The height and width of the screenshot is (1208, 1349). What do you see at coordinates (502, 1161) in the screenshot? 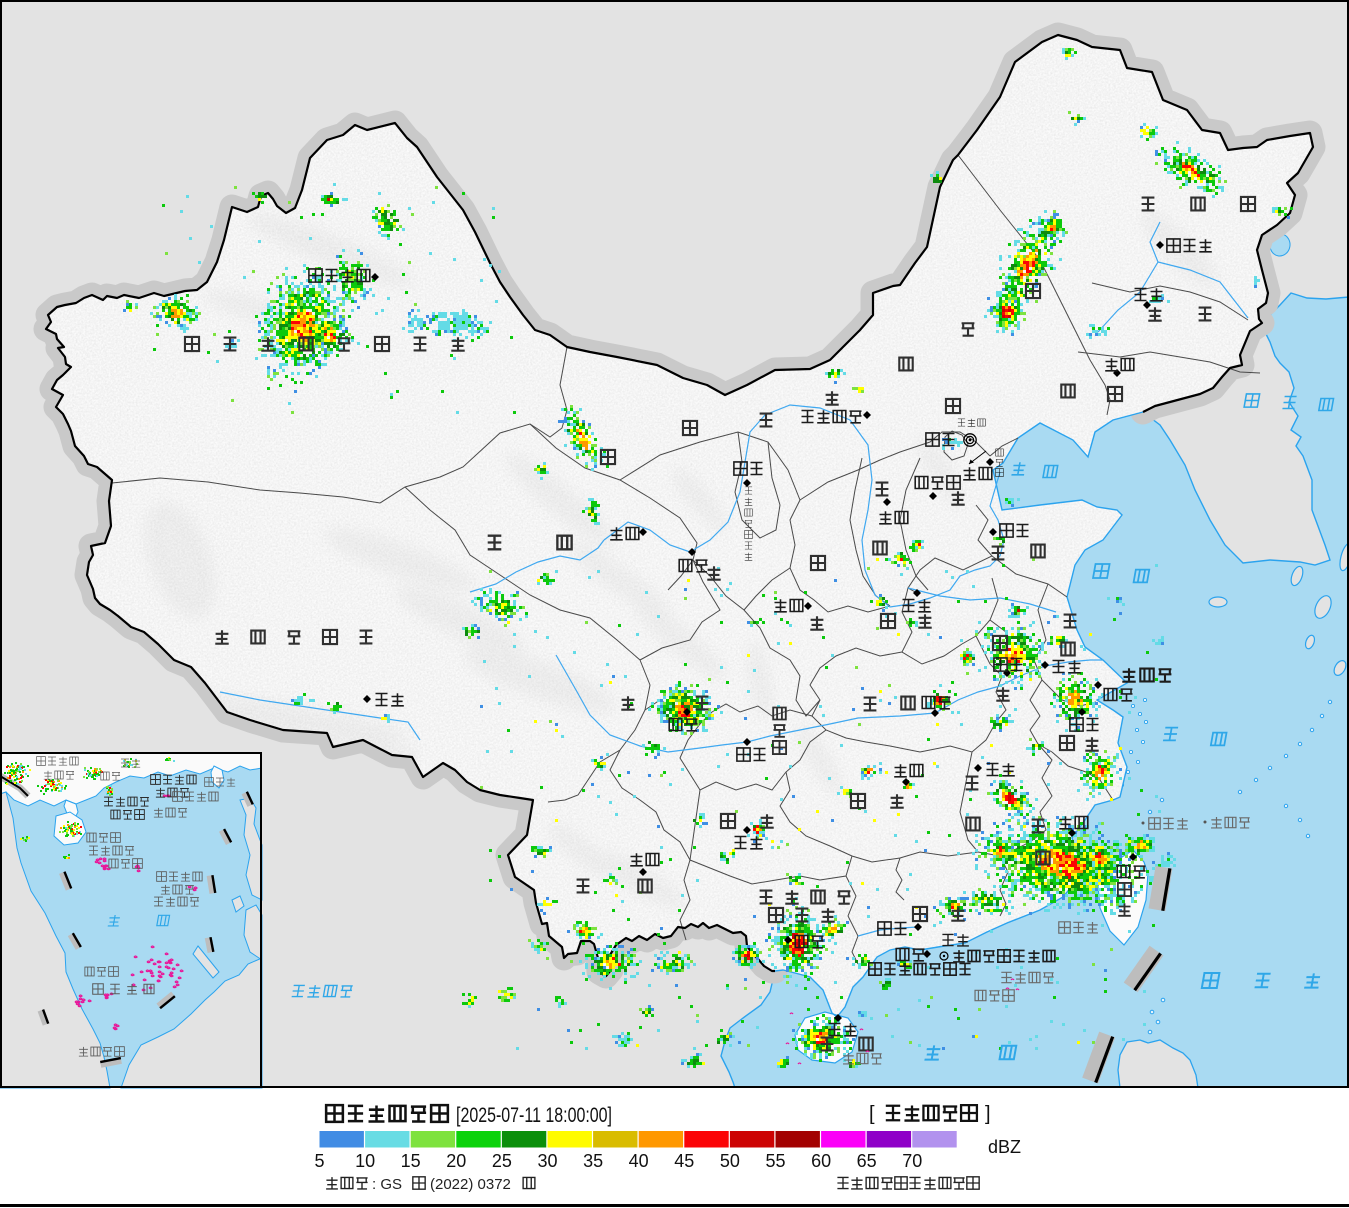
I see `svg-text: 25` at bounding box center [502, 1161].